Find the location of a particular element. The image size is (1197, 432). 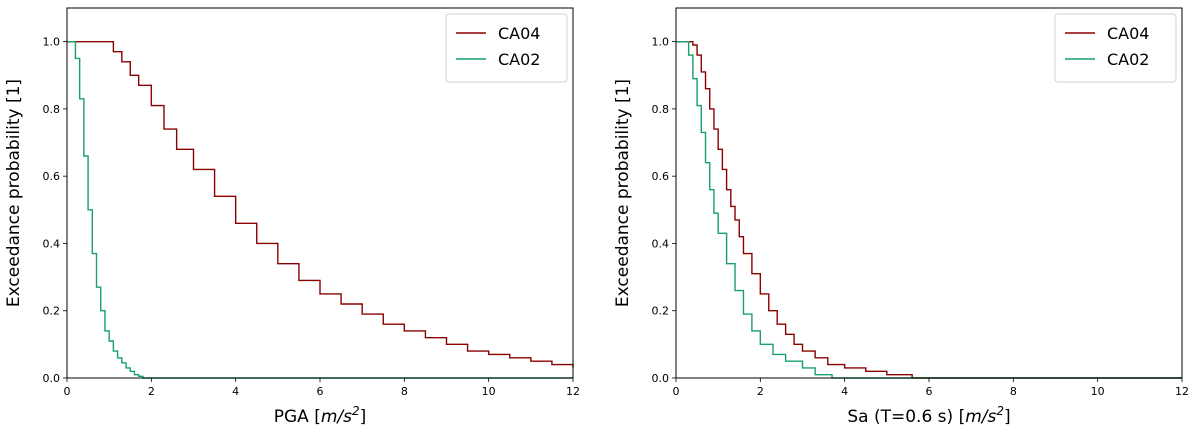

x-axis-label: Sa (T=0.6 s) [m/s2] is located at coordinates (928, 415).